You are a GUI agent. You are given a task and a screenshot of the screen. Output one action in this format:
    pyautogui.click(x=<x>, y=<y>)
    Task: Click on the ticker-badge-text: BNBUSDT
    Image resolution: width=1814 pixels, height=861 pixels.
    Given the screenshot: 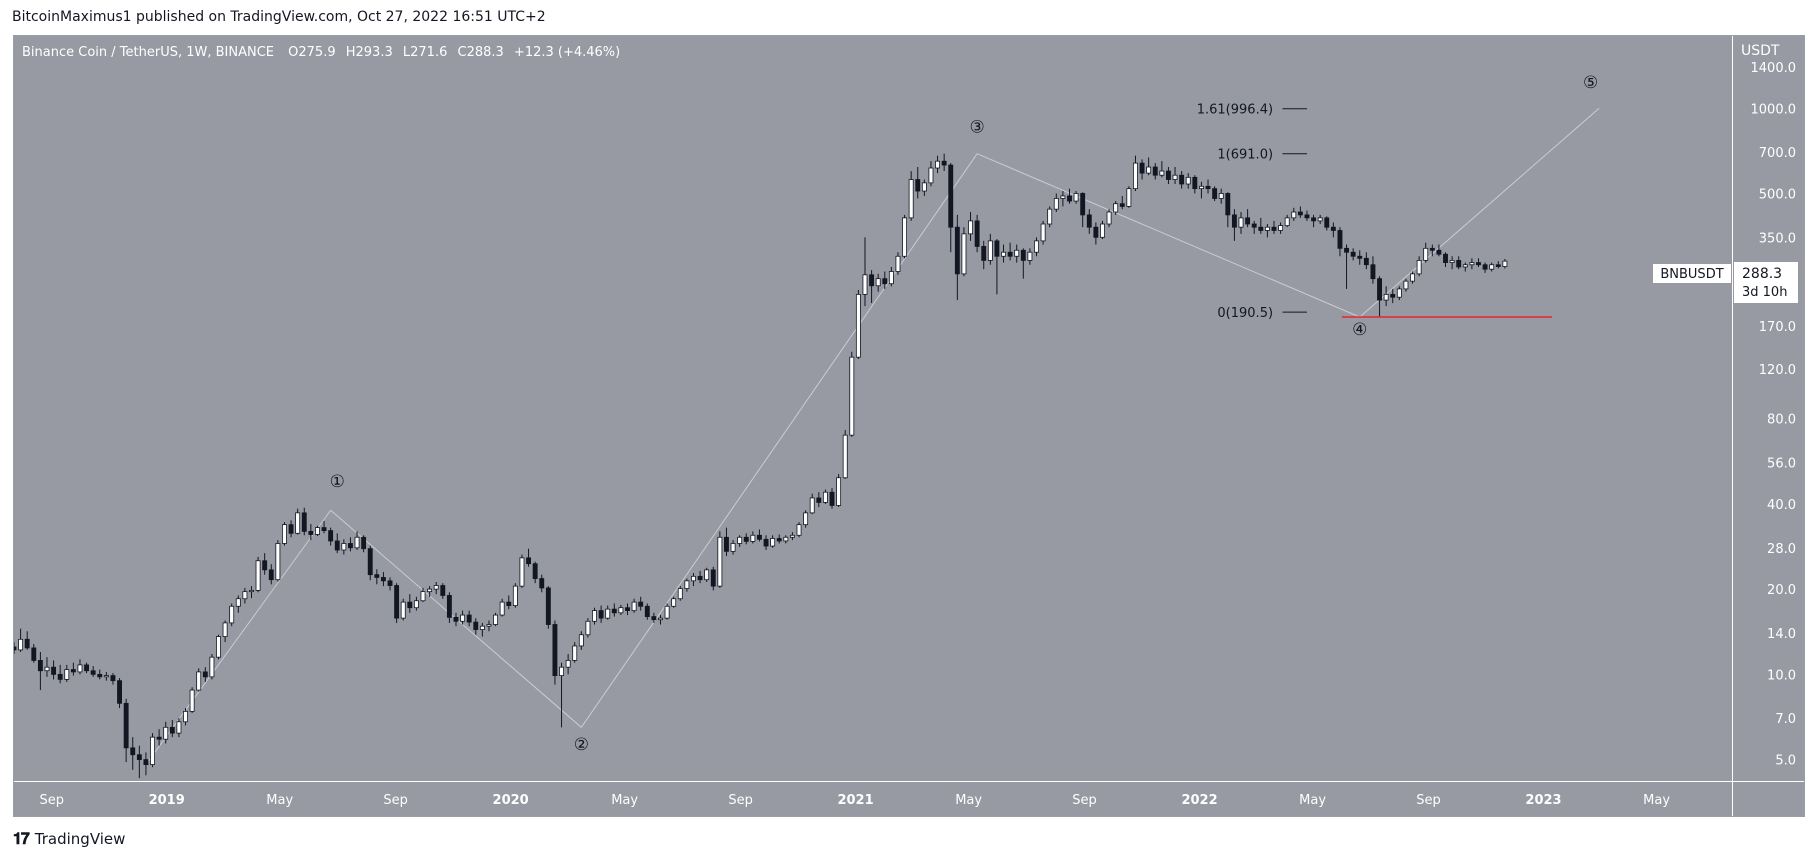 What is the action you would take?
    pyautogui.click(x=1691, y=274)
    